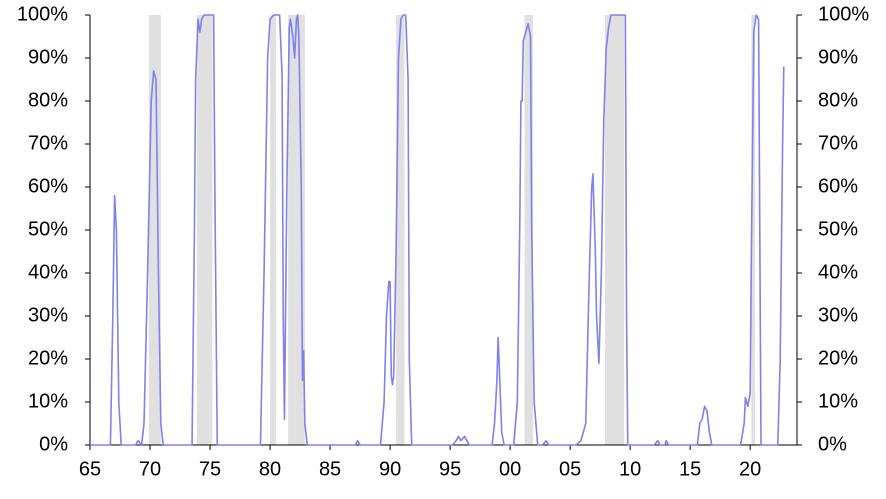  I want to click on x-tick-label: 80, so click(270, 469).